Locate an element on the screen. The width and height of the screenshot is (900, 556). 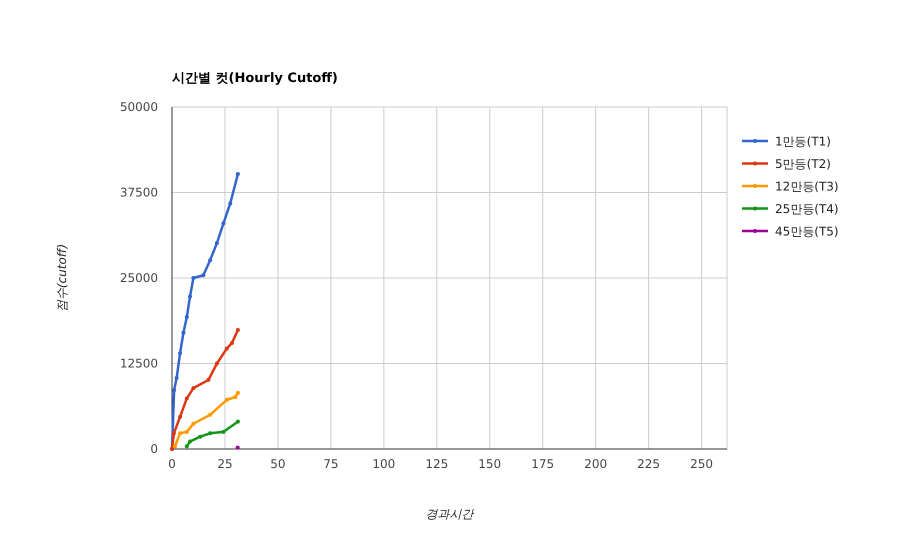
y-tick-label: 37500 is located at coordinates (139, 193).